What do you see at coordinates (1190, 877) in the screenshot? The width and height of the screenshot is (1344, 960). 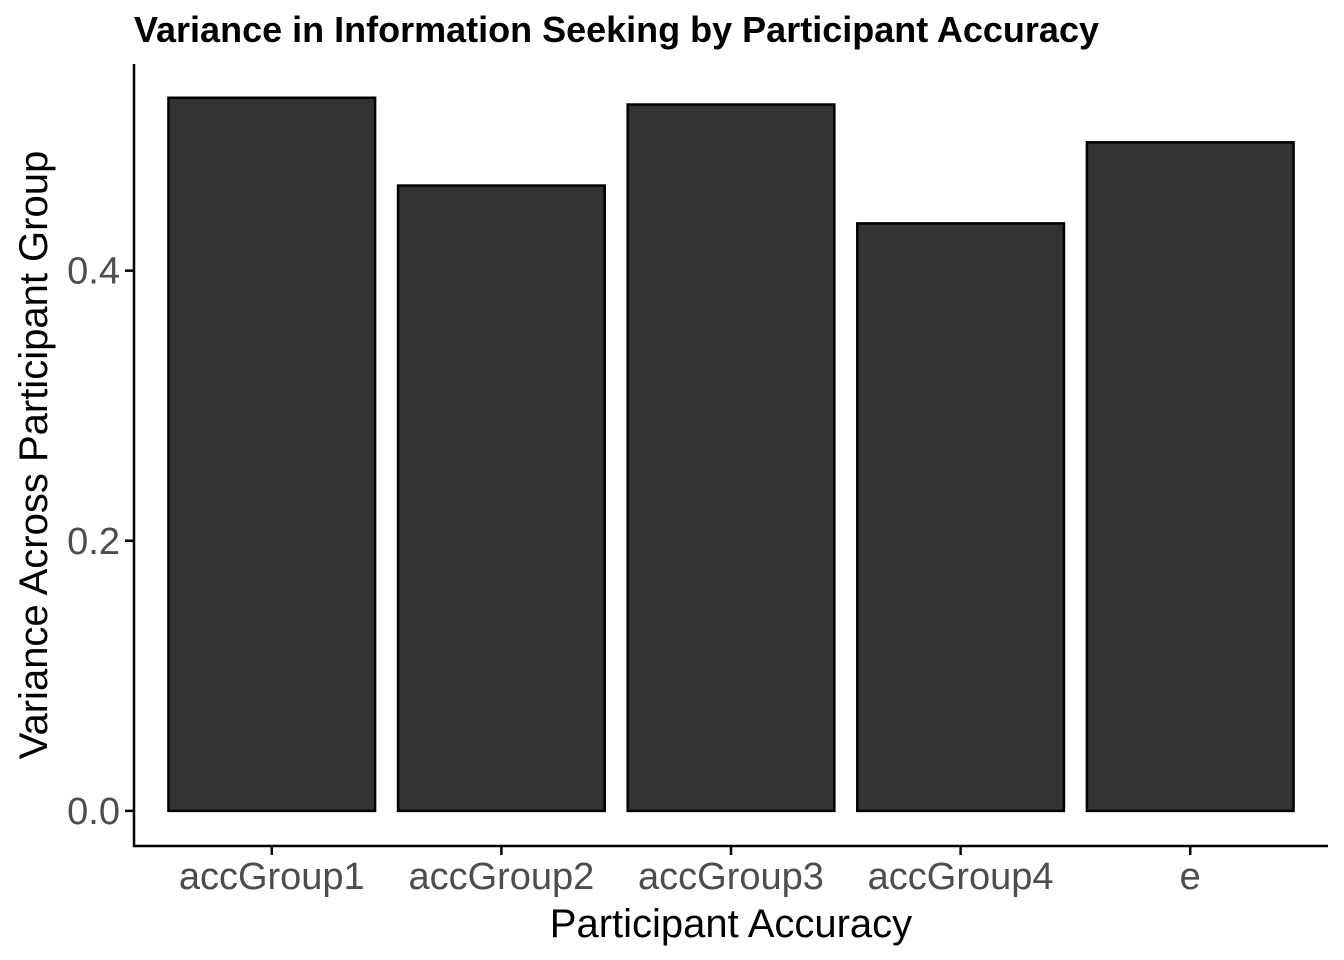 I see `x-tick-label: e` at bounding box center [1190, 877].